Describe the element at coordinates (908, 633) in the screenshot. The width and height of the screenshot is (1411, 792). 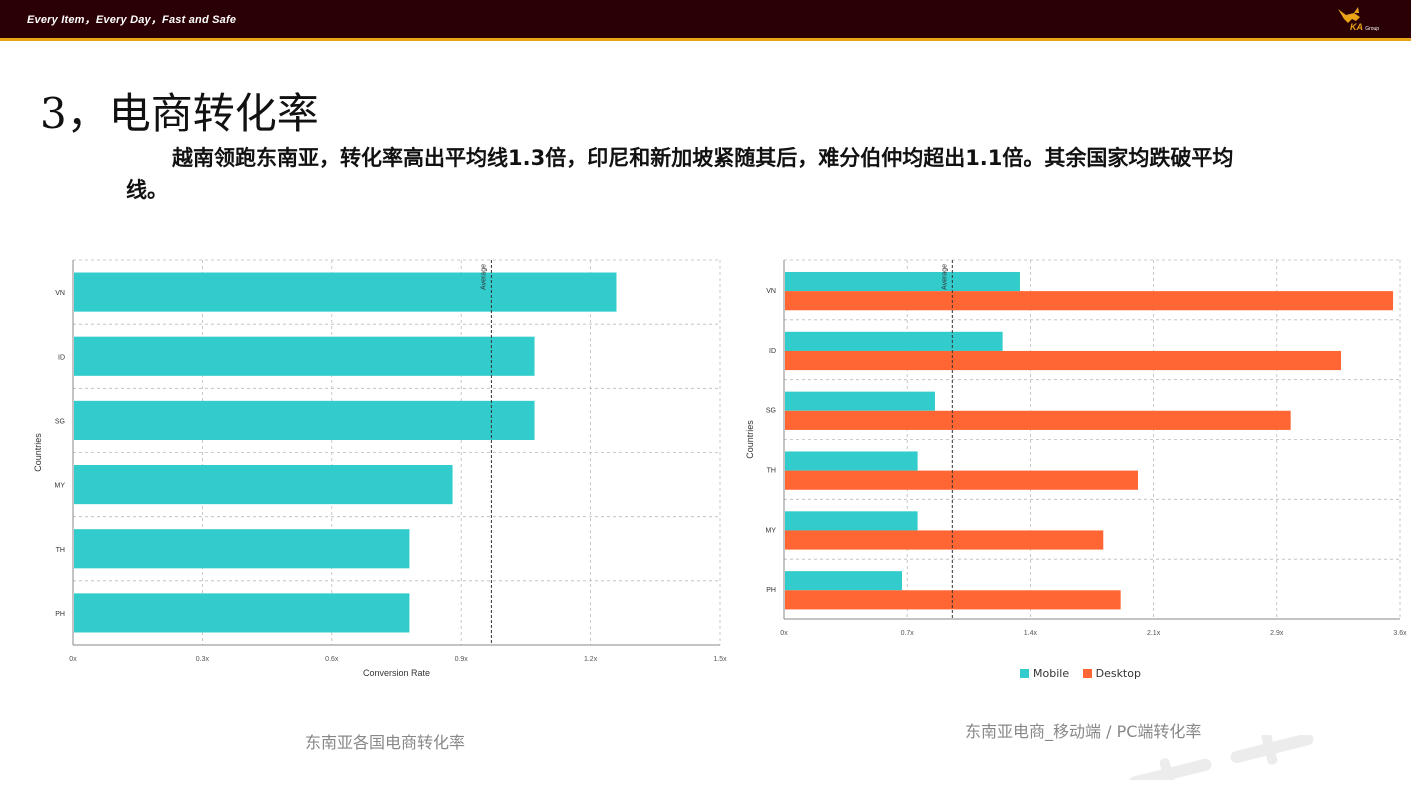
I see `x-tick-label: 0.7x` at that location.